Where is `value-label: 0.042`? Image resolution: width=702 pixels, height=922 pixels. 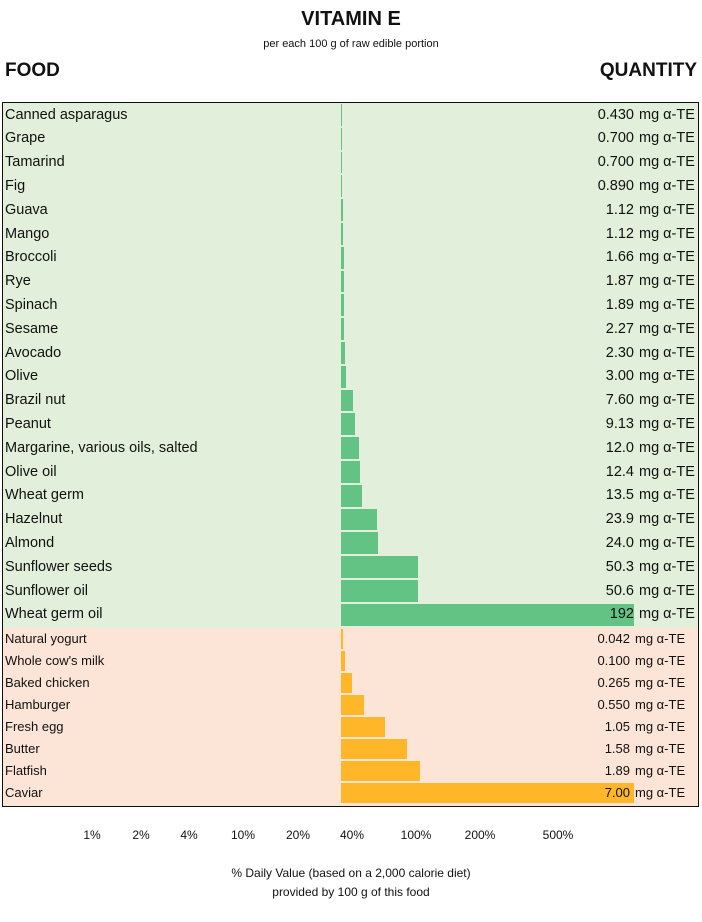 value-label: 0.042 is located at coordinates (613, 639).